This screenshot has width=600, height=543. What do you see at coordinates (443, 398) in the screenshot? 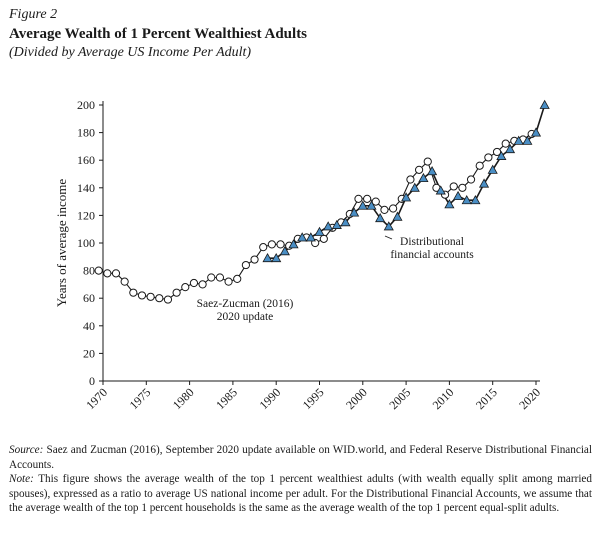
I see `x-tick-label: 2010` at bounding box center [443, 398].